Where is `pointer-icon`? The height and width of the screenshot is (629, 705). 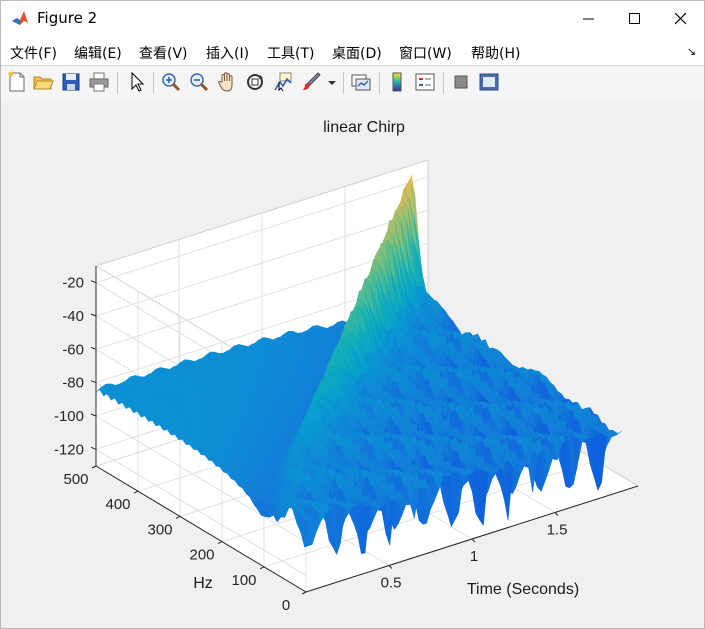
pointer-icon is located at coordinates (138, 81).